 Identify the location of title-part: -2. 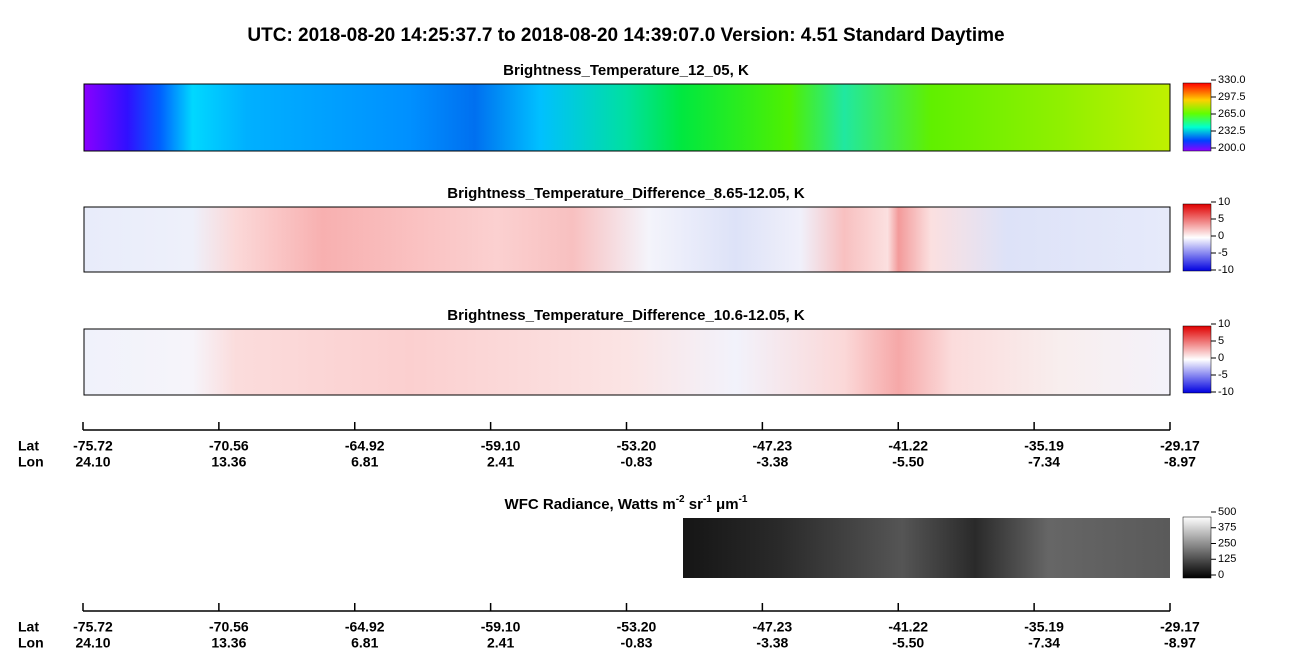
(680, 499).